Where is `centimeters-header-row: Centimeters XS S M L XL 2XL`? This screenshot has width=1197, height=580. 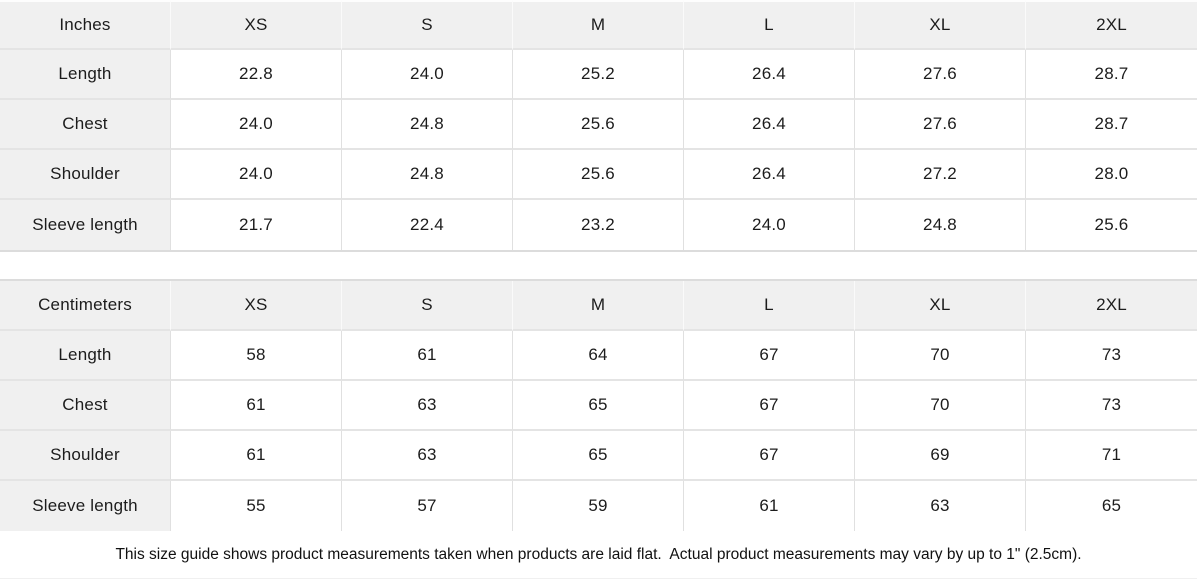 centimeters-header-row: Centimeters XS S M L XL 2XL is located at coordinates (598, 306).